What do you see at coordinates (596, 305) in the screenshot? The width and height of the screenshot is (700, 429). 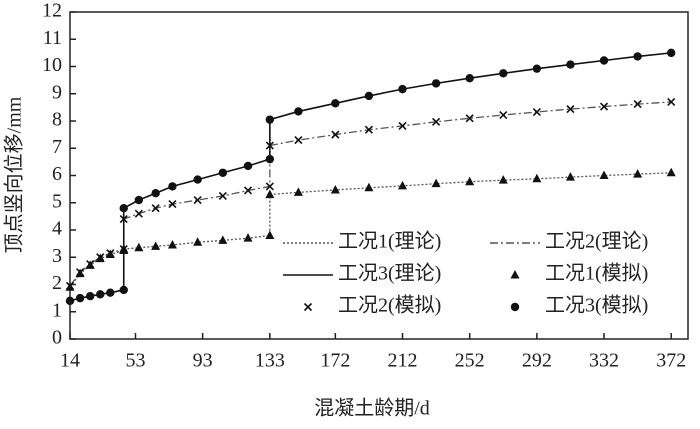 I see `legend-label: 工况3(模拟)` at bounding box center [596, 305].